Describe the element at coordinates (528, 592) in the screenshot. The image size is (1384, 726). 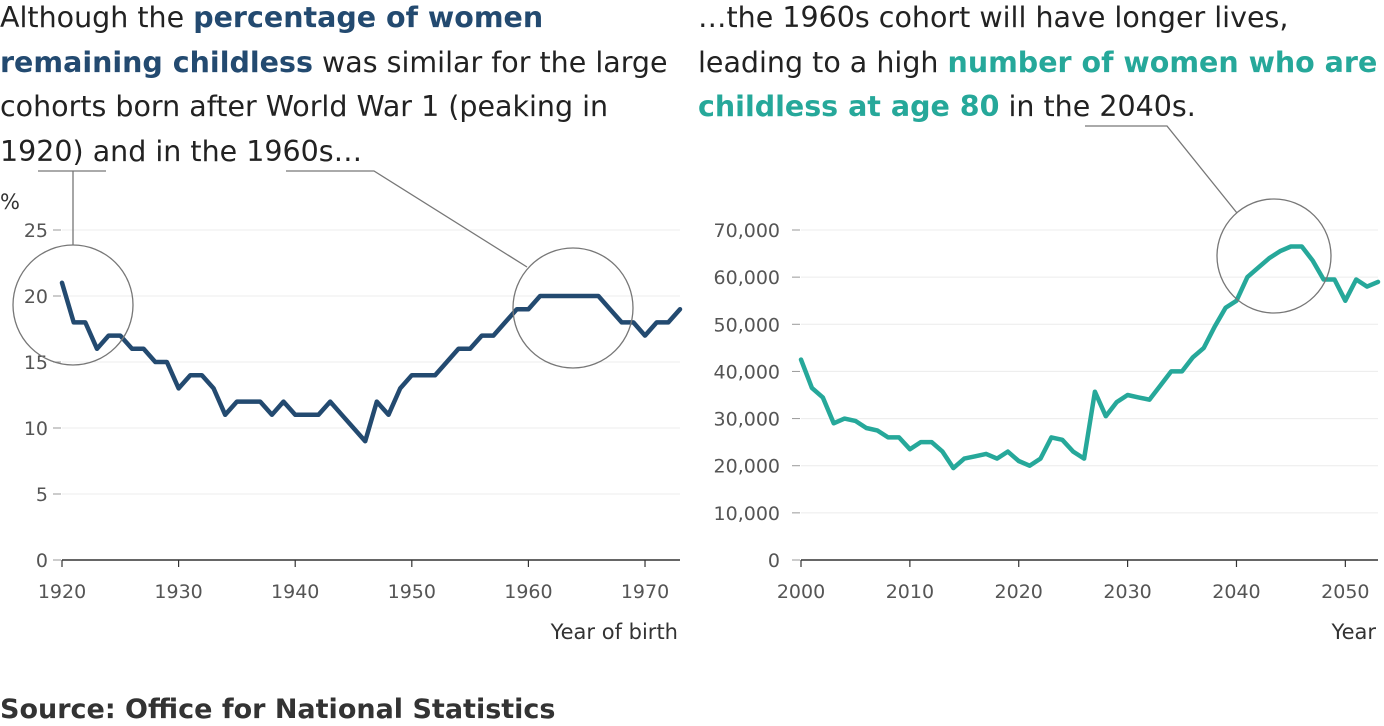
I see `left-x-tick-label: 1960` at that location.